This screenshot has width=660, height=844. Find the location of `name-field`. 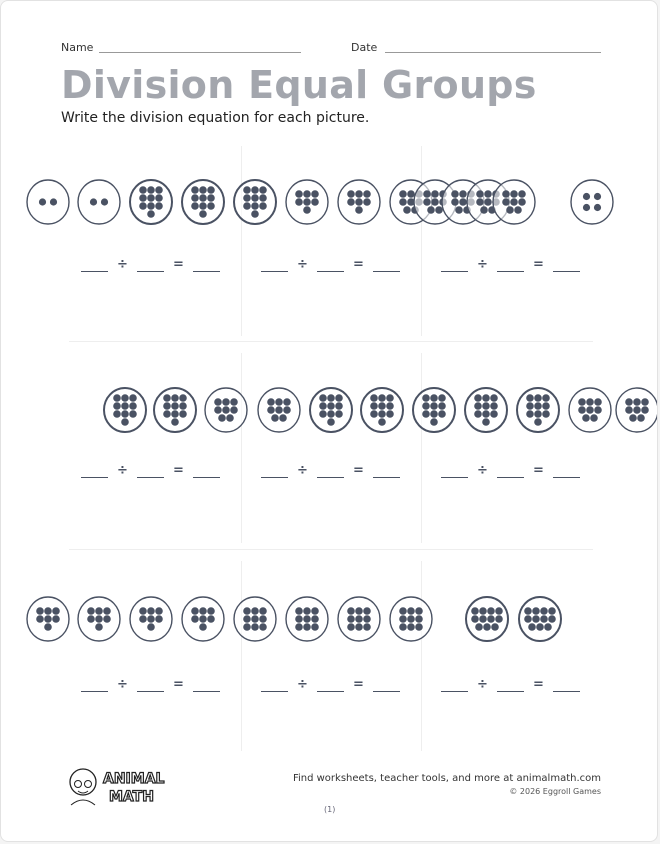

name-field is located at coordinates (200, 52).